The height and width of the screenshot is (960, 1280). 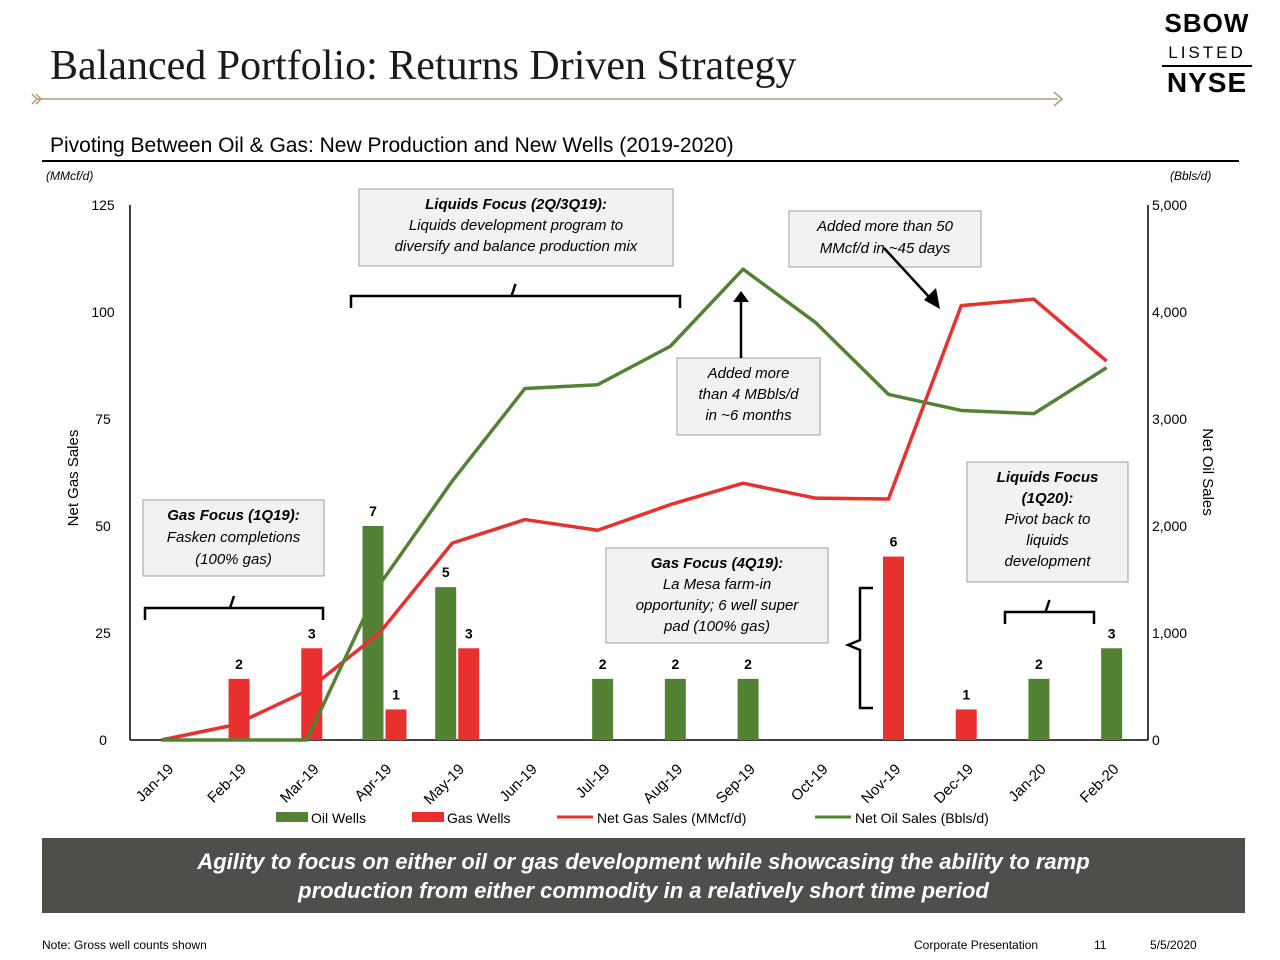 I want to click on x-tick-label: Feb-19, so click(x=227, y=784).